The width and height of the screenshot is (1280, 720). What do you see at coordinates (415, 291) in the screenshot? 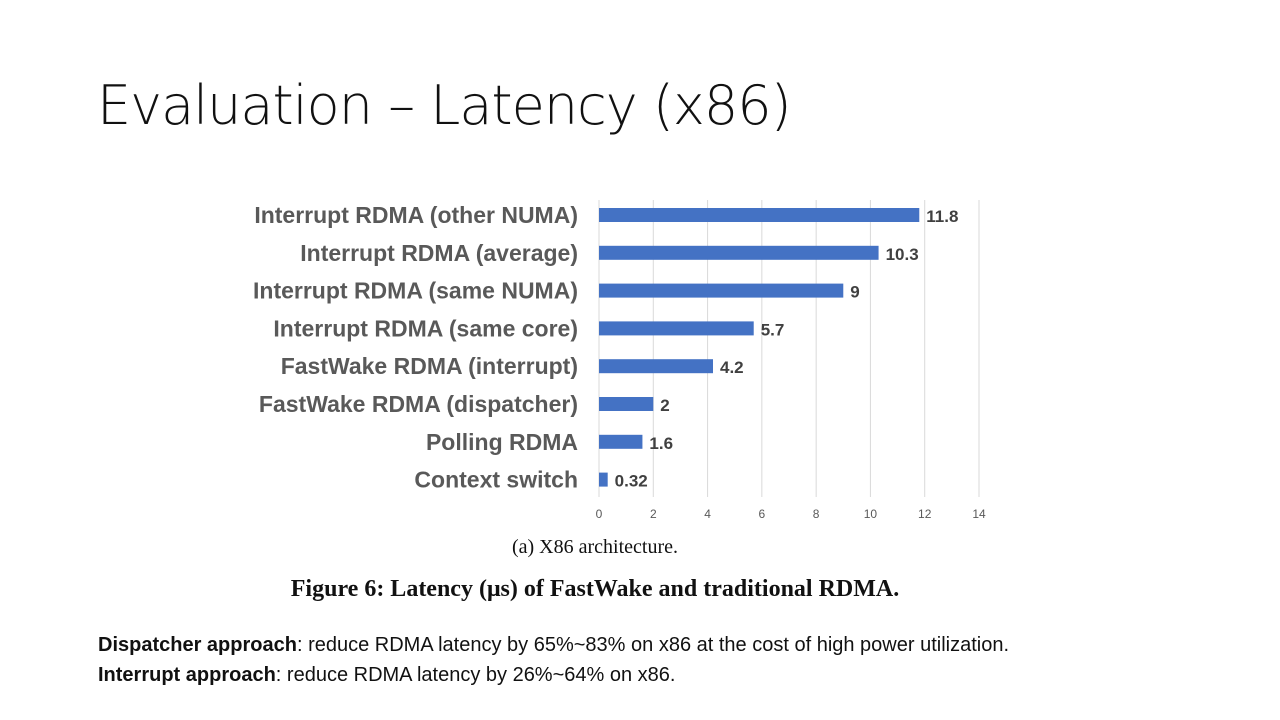
I see `category-label: Interrupt RDMA (same NUMA)` at bounding box center [415, 291].